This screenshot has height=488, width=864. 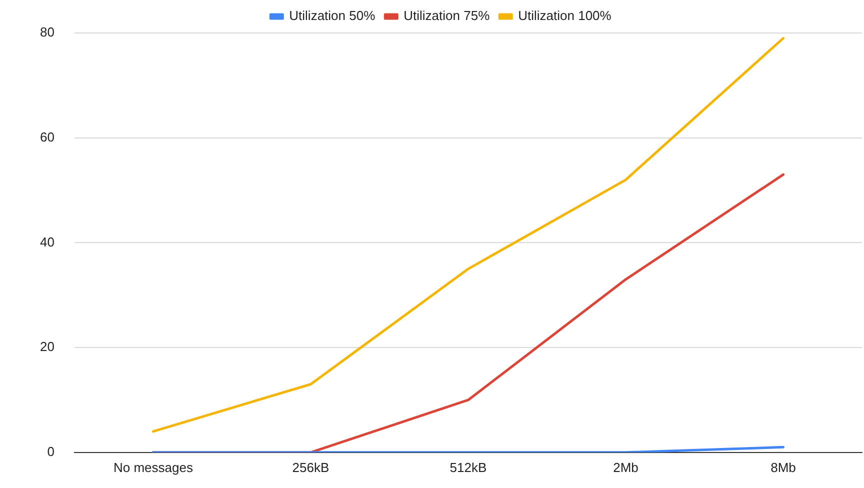 I want to click on legend-label: Utilization 100%, so click(x=565, y=16).